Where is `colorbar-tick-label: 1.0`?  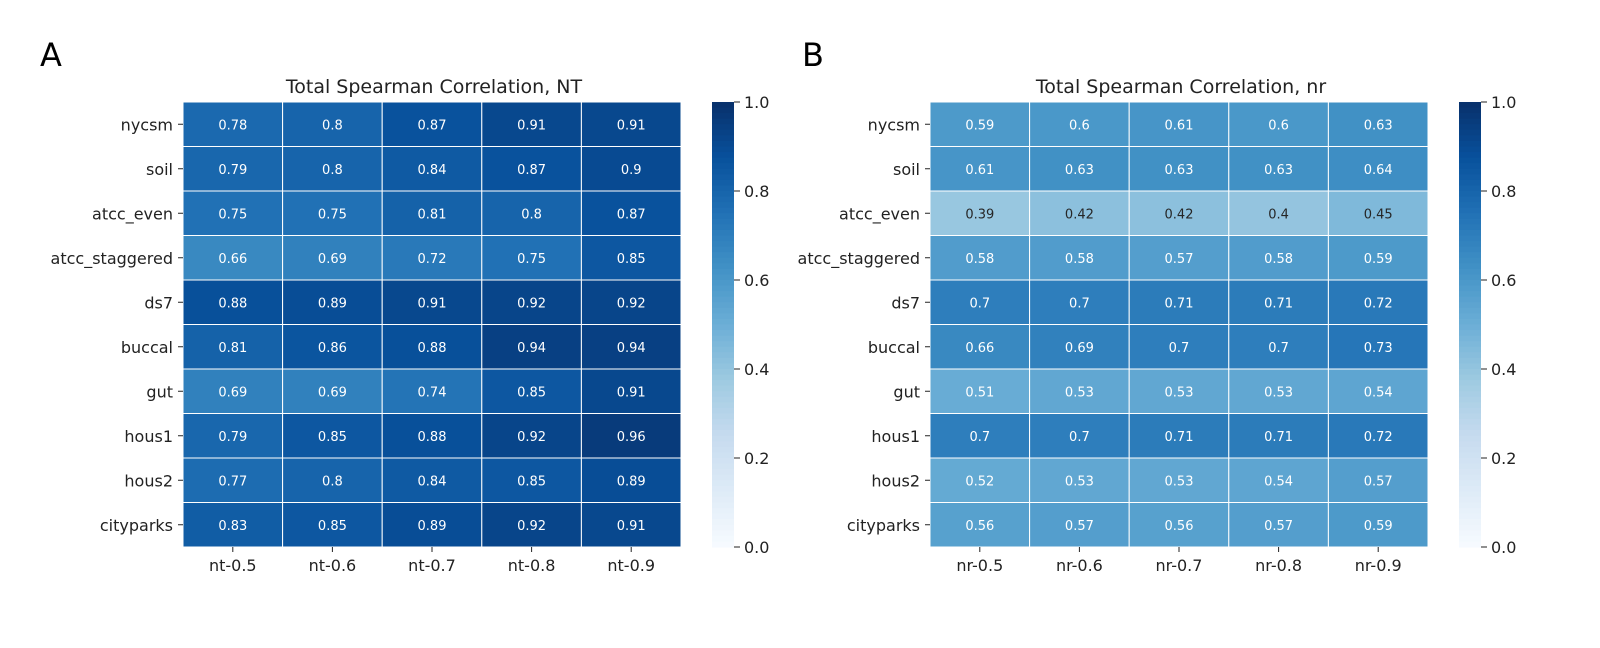 colorbar-tick-label: 1.0 is located at coordinates (1503, 102).